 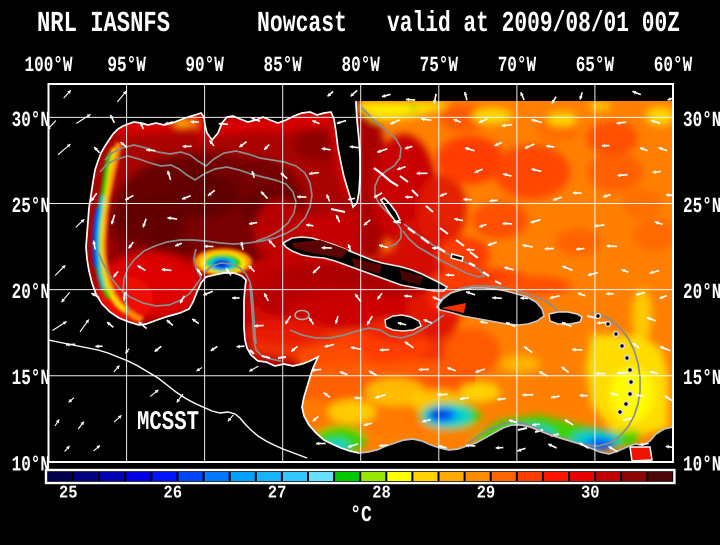 What do you see at coordinates (48, 65) in the screenshot?
I see `svg-text: 100°W` at bounding box center [48, 65].